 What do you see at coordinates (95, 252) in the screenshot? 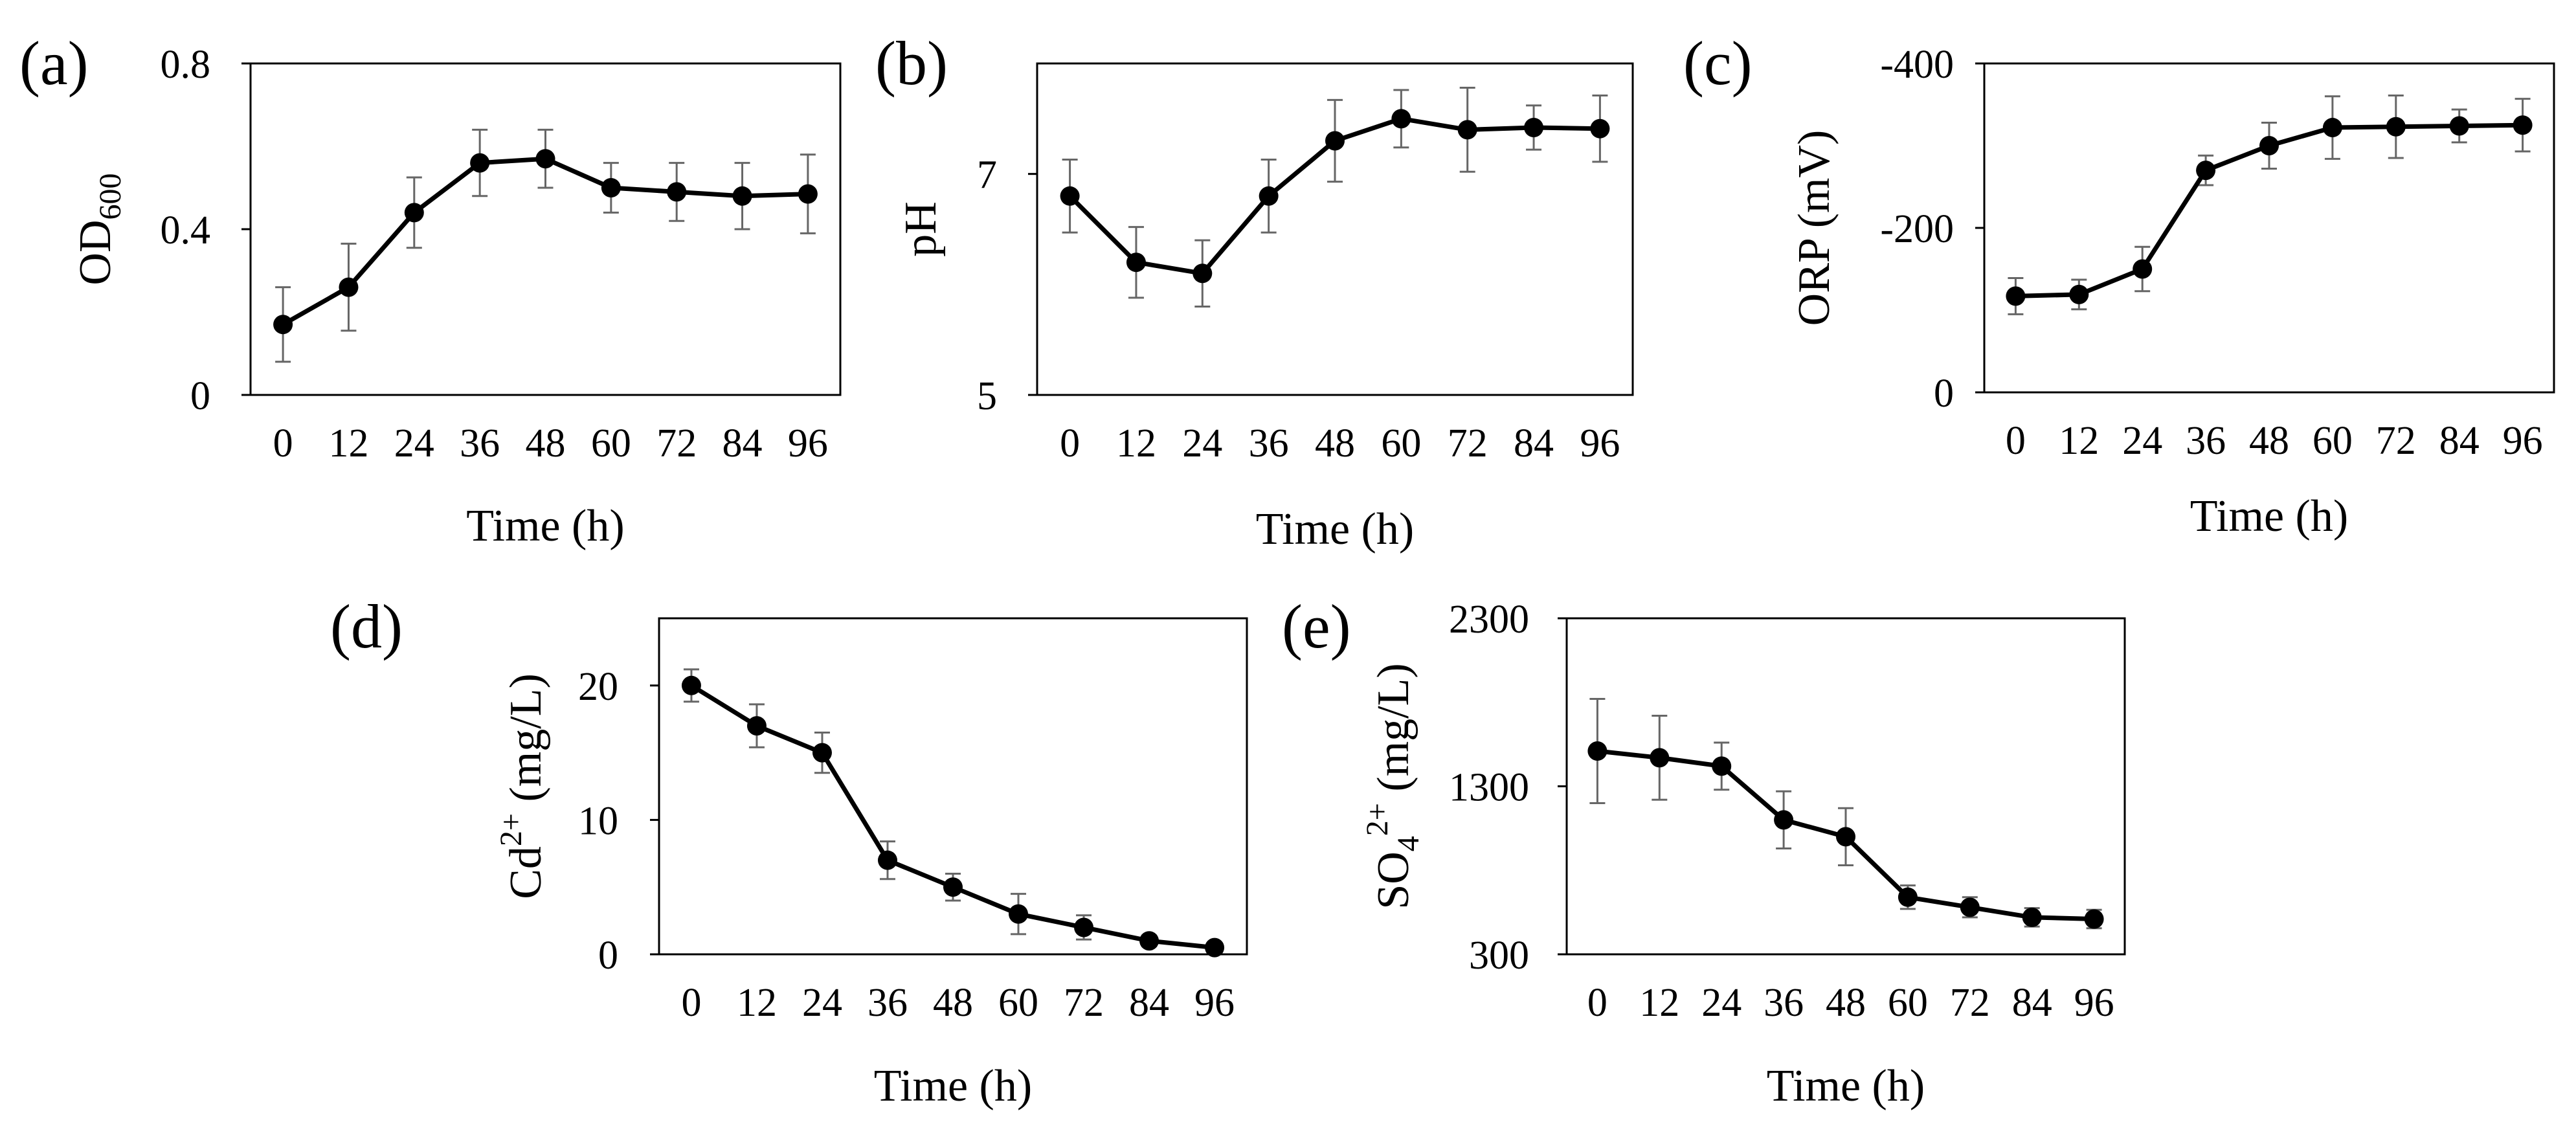
I see `y-axis-title-main: OD` at bounding box center [95, 252].